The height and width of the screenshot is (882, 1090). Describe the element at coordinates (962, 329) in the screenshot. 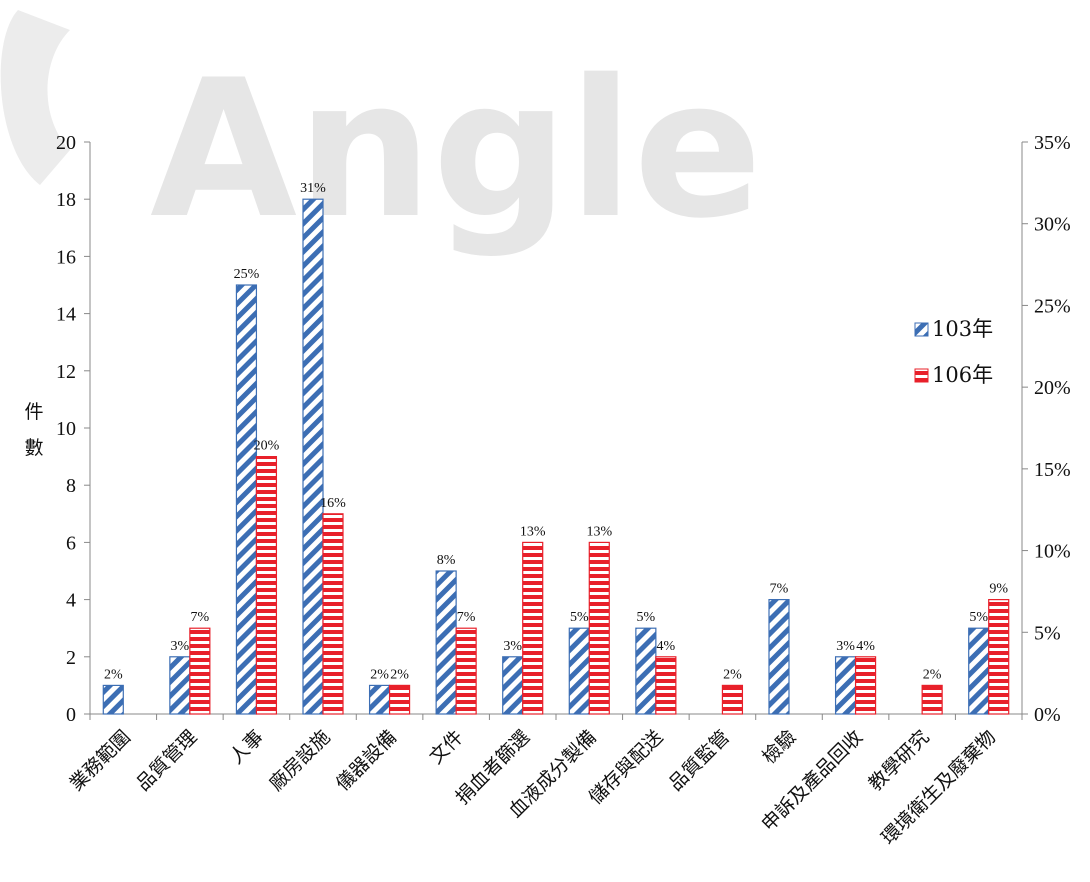

I see `legend-label: 103年` at that location.